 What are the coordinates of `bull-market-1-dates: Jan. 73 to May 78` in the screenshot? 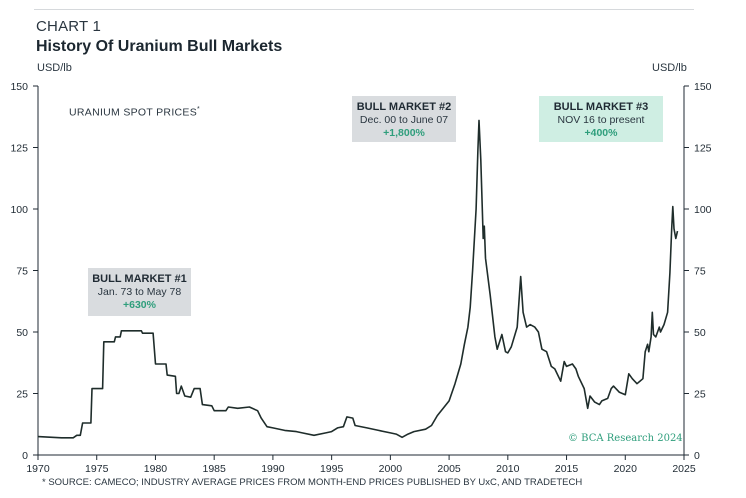 It's located at (139, 292).